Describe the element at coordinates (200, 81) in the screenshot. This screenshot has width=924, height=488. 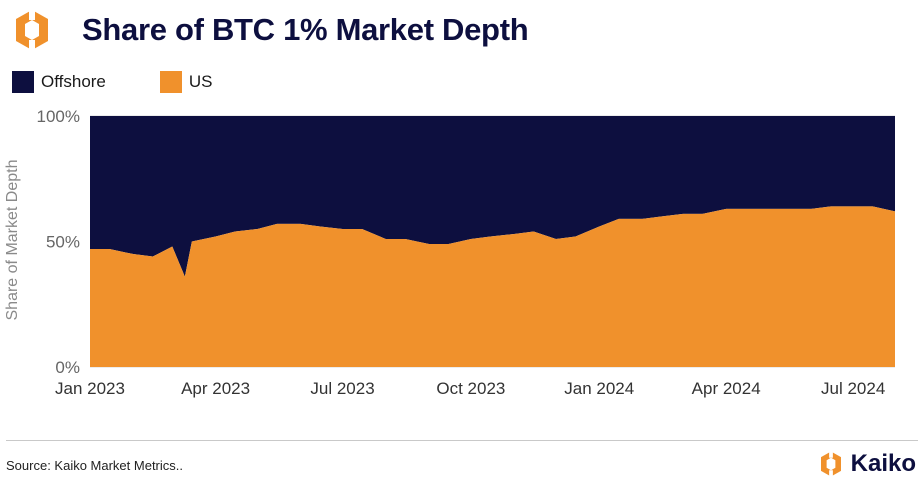
I see `legend-label-us: US` at that location.